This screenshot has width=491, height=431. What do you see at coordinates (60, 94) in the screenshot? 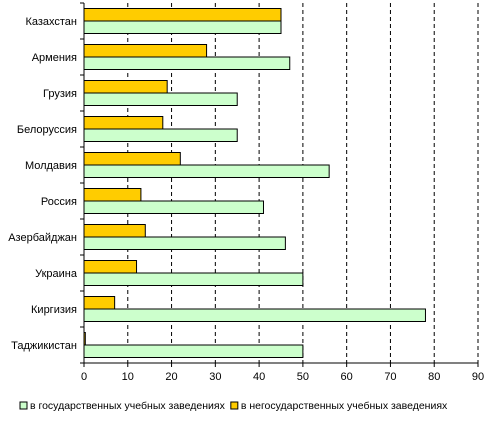
I see `category-label: Грузия` at bounding box center [60, 94].